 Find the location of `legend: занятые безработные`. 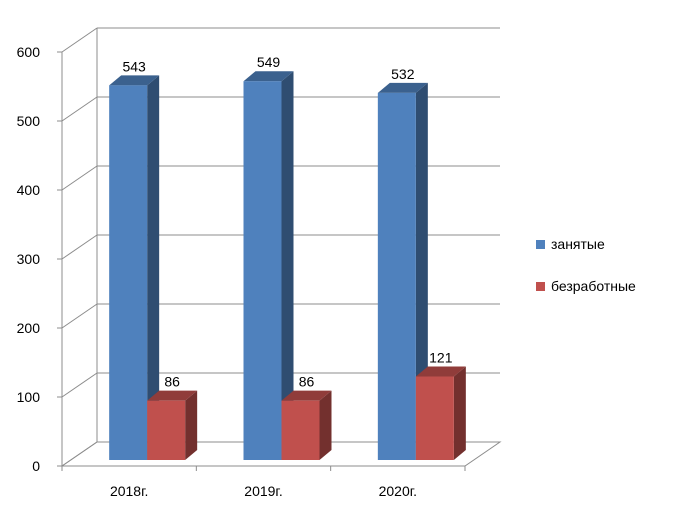

legend: занятые безработные is located at coordinates (586, 276).